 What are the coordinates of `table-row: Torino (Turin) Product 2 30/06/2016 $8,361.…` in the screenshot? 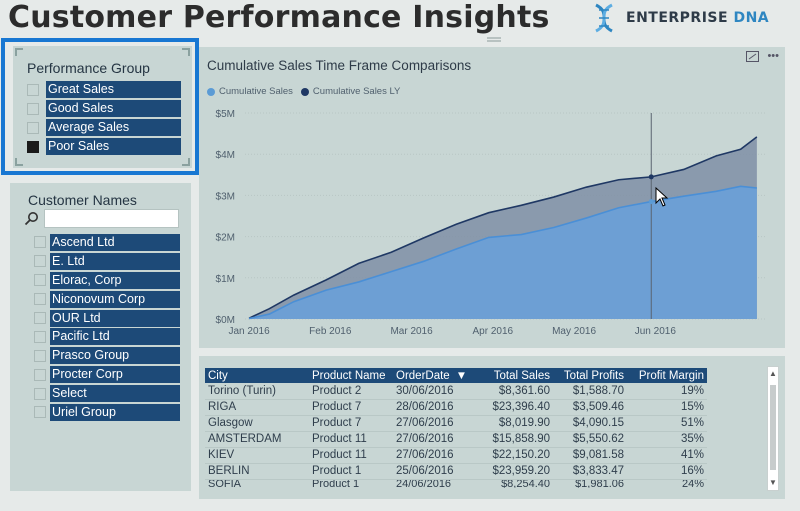 It's located at (456, 391).